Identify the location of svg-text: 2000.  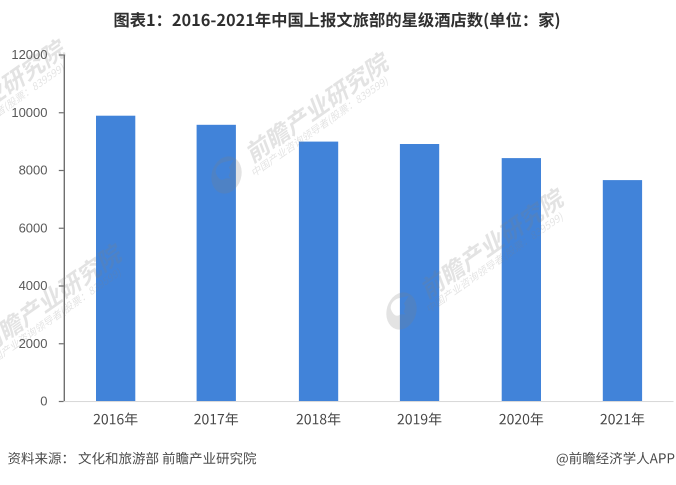
(33, 343).